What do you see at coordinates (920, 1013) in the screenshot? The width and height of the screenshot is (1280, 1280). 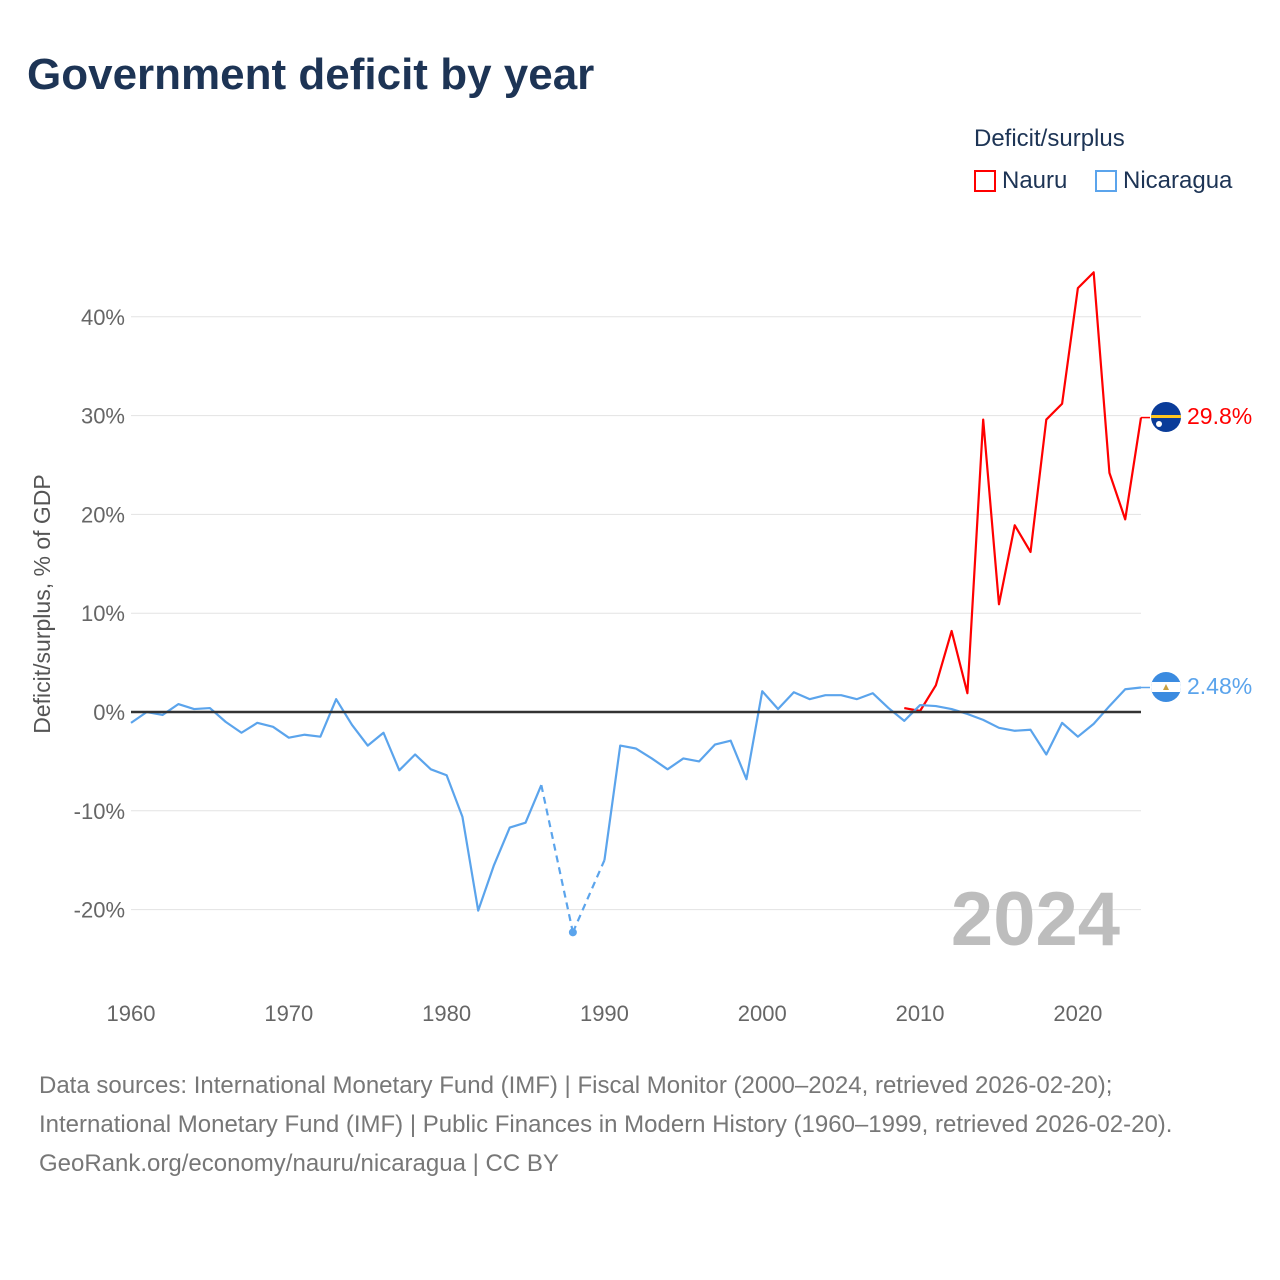 I see `x-tick-label: 2010` at bounding box center [920, 1013].